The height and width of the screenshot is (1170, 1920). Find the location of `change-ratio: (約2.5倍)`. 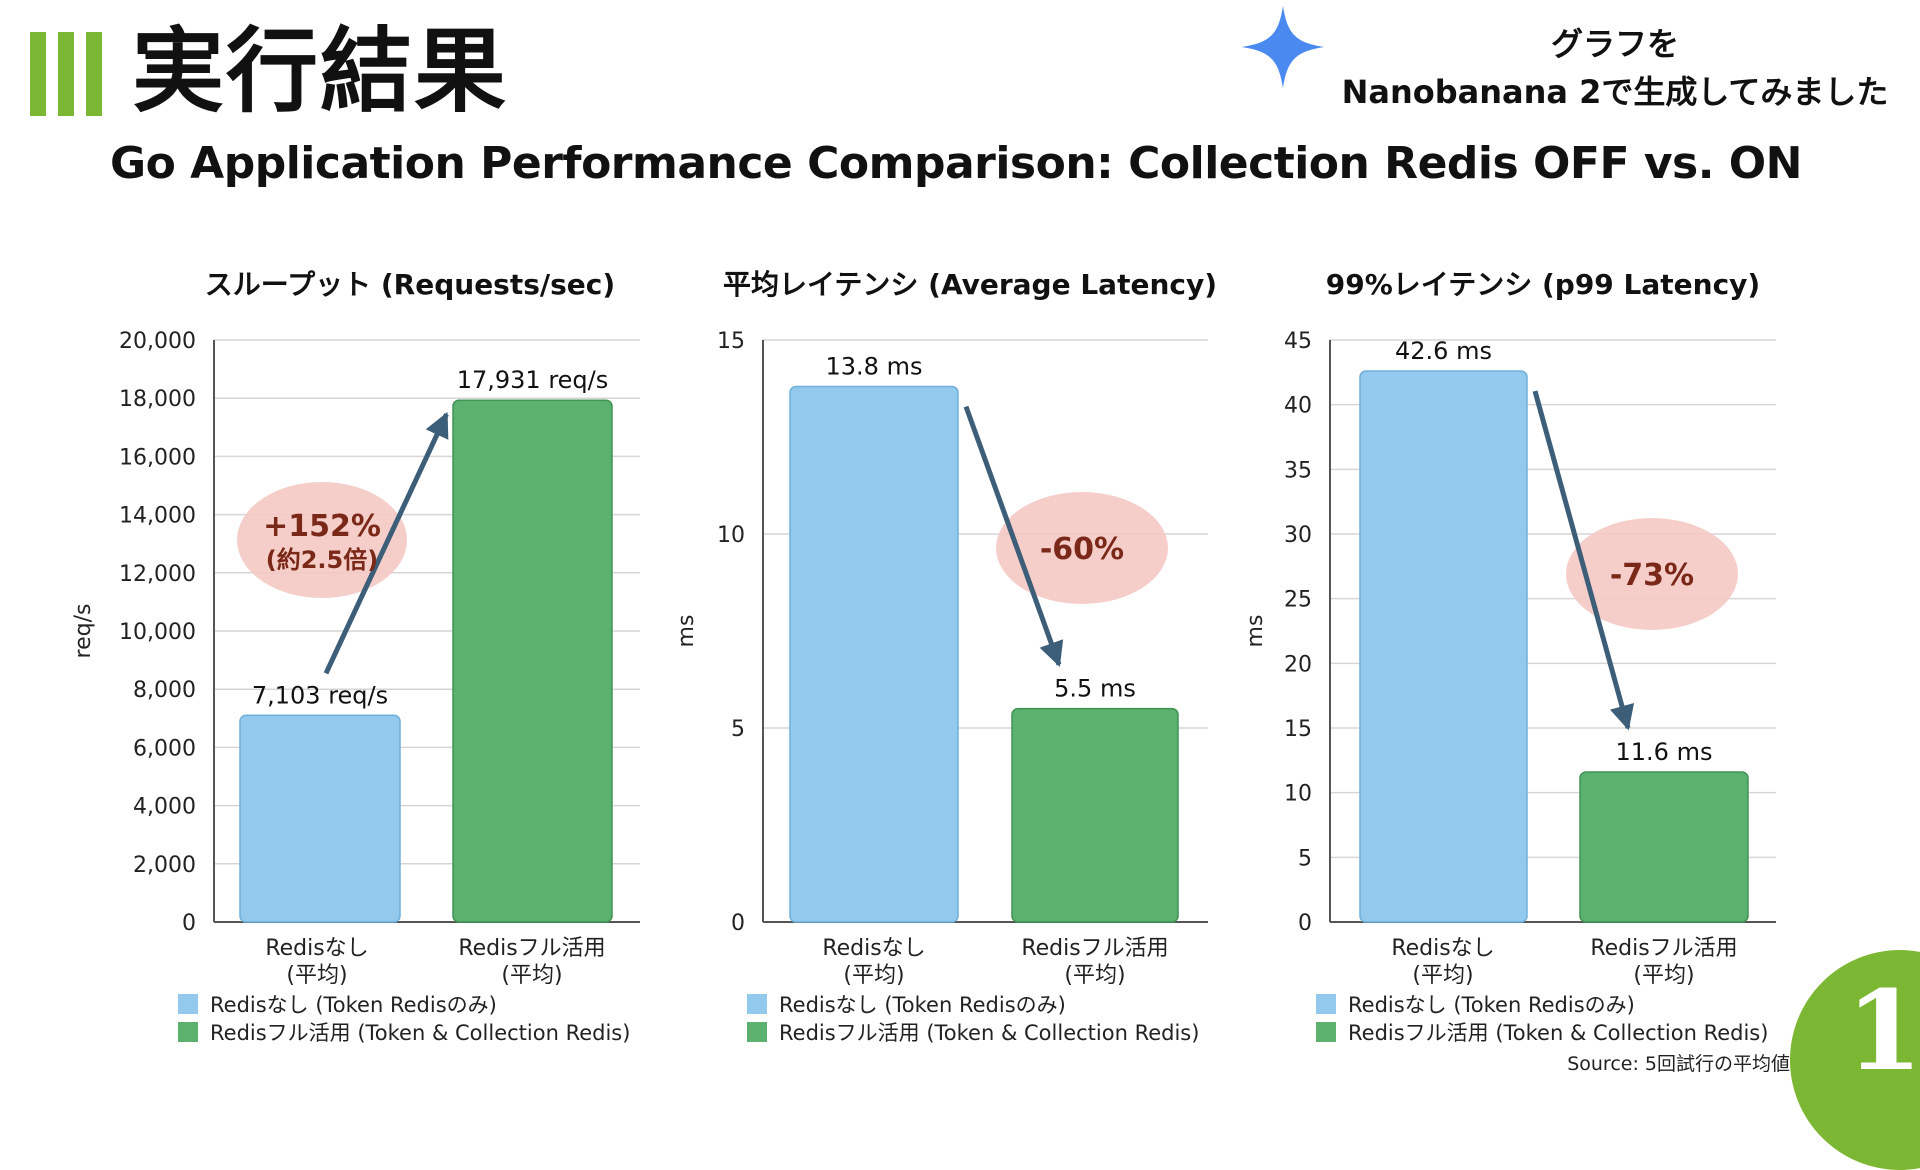

change-ratio: (約2.5倍) is located at coordinates (322, 560).